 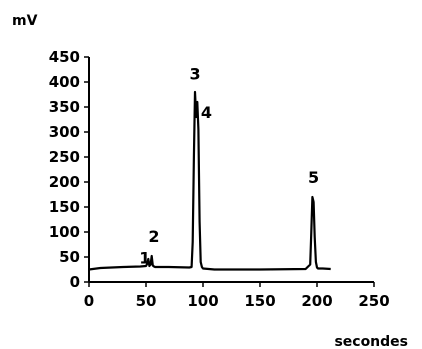 What do you see at coordinates (202, 301) in the screenshot?
I see `x-tick-label: 100` at bounding box center [202, 301].